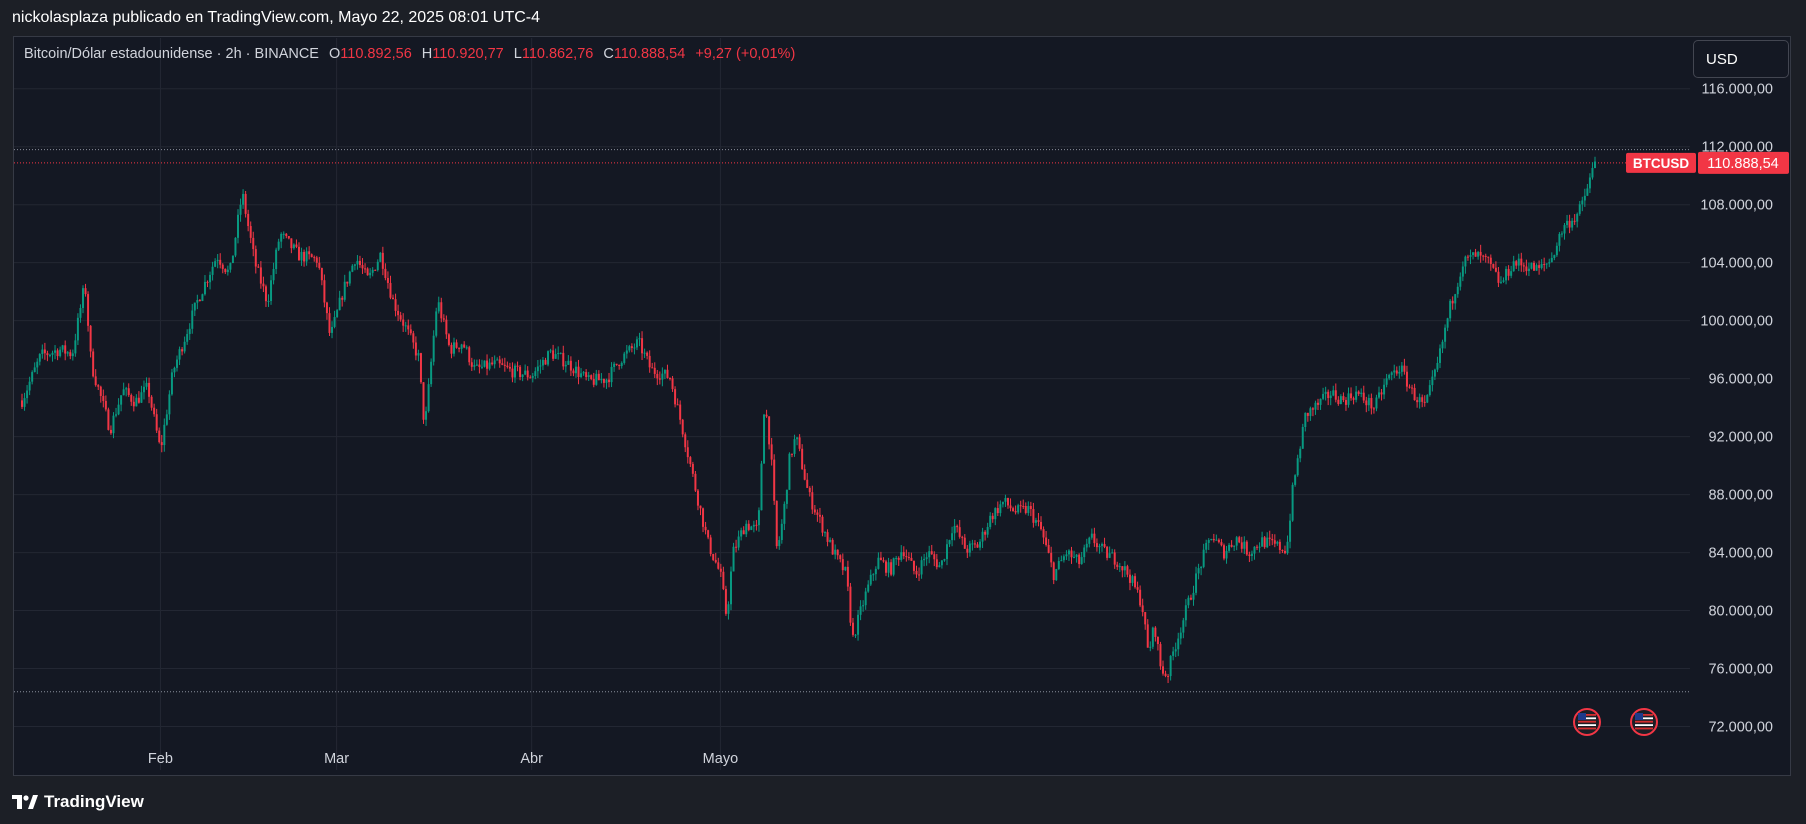 The width and height of the screenshot is (1806, 824). Describe the element at coordinates (1741, 59) in the screenshot. I see `currency-button: USD` at that location.